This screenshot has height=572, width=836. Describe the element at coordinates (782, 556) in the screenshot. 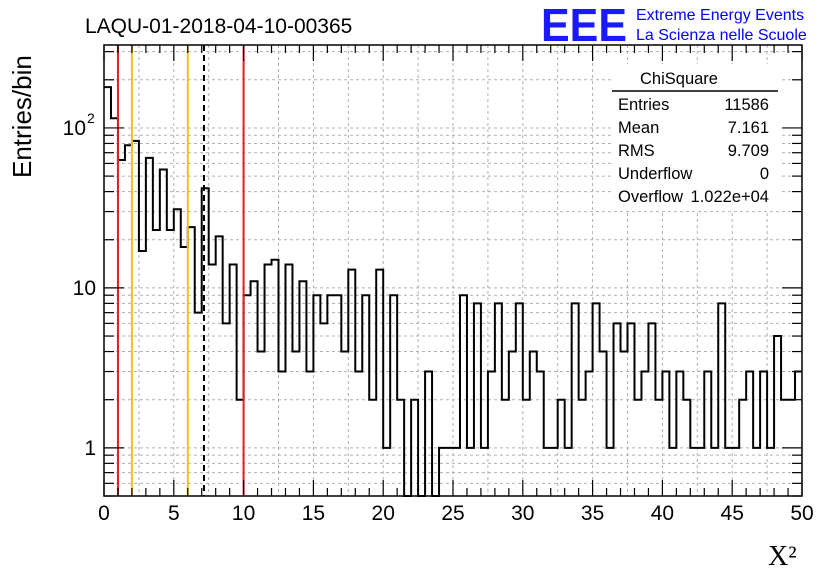

I see `x-axis-title: X²` at that location.